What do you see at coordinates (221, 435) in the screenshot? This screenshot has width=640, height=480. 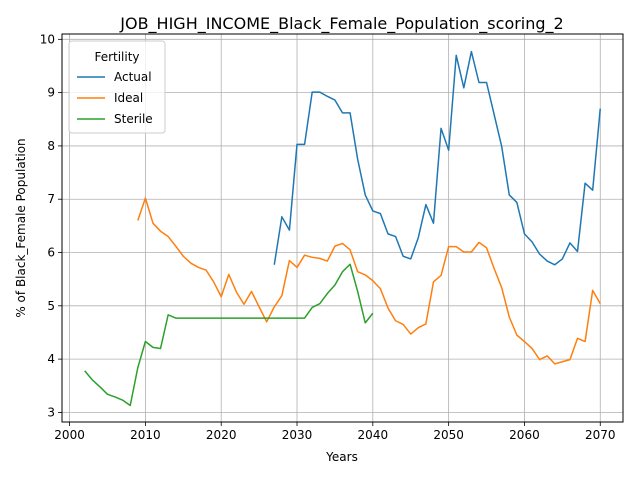 I see `x-tick-label: 2020` at bounding box center [221, 435].